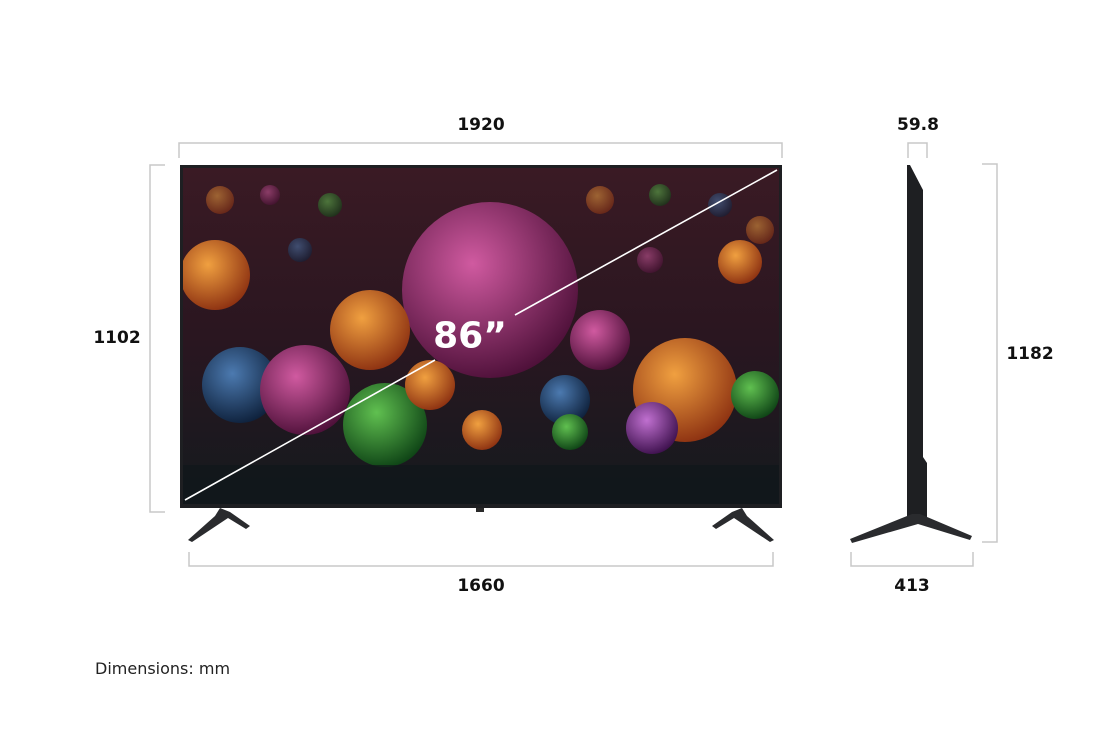 The height and width of the screenshot is (730, 1100). Describe the element at coordinates (1030, 354) in the screenshot. I see `side-height-label: 1182` at that location.